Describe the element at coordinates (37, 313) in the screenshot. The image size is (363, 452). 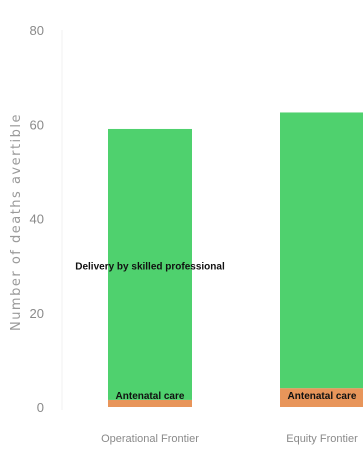
I see `y-tick-label: 20` at that location.